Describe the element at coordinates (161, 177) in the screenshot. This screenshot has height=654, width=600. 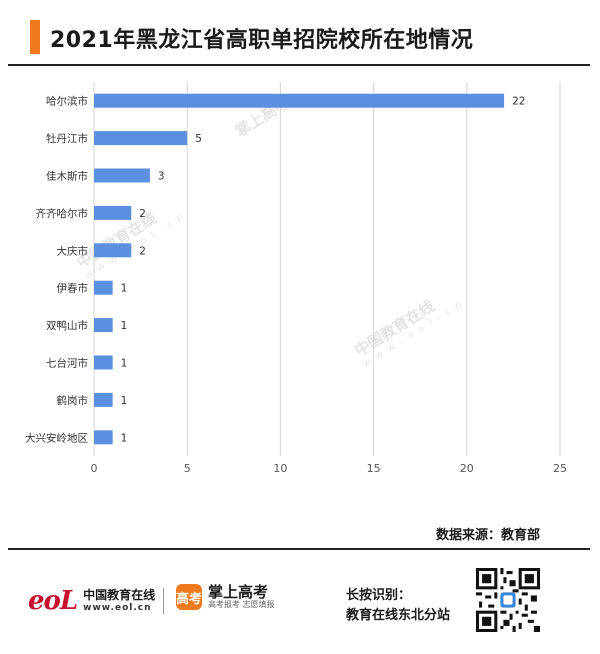
I see `data-label: 3` at that location.